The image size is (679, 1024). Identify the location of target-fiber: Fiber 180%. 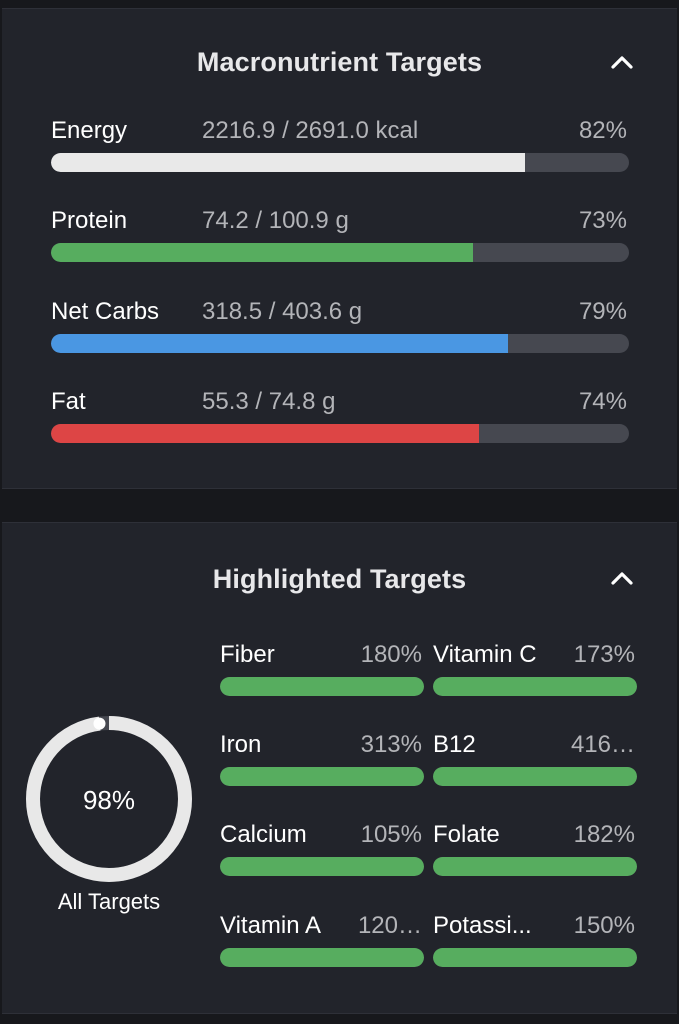
(322, 671).